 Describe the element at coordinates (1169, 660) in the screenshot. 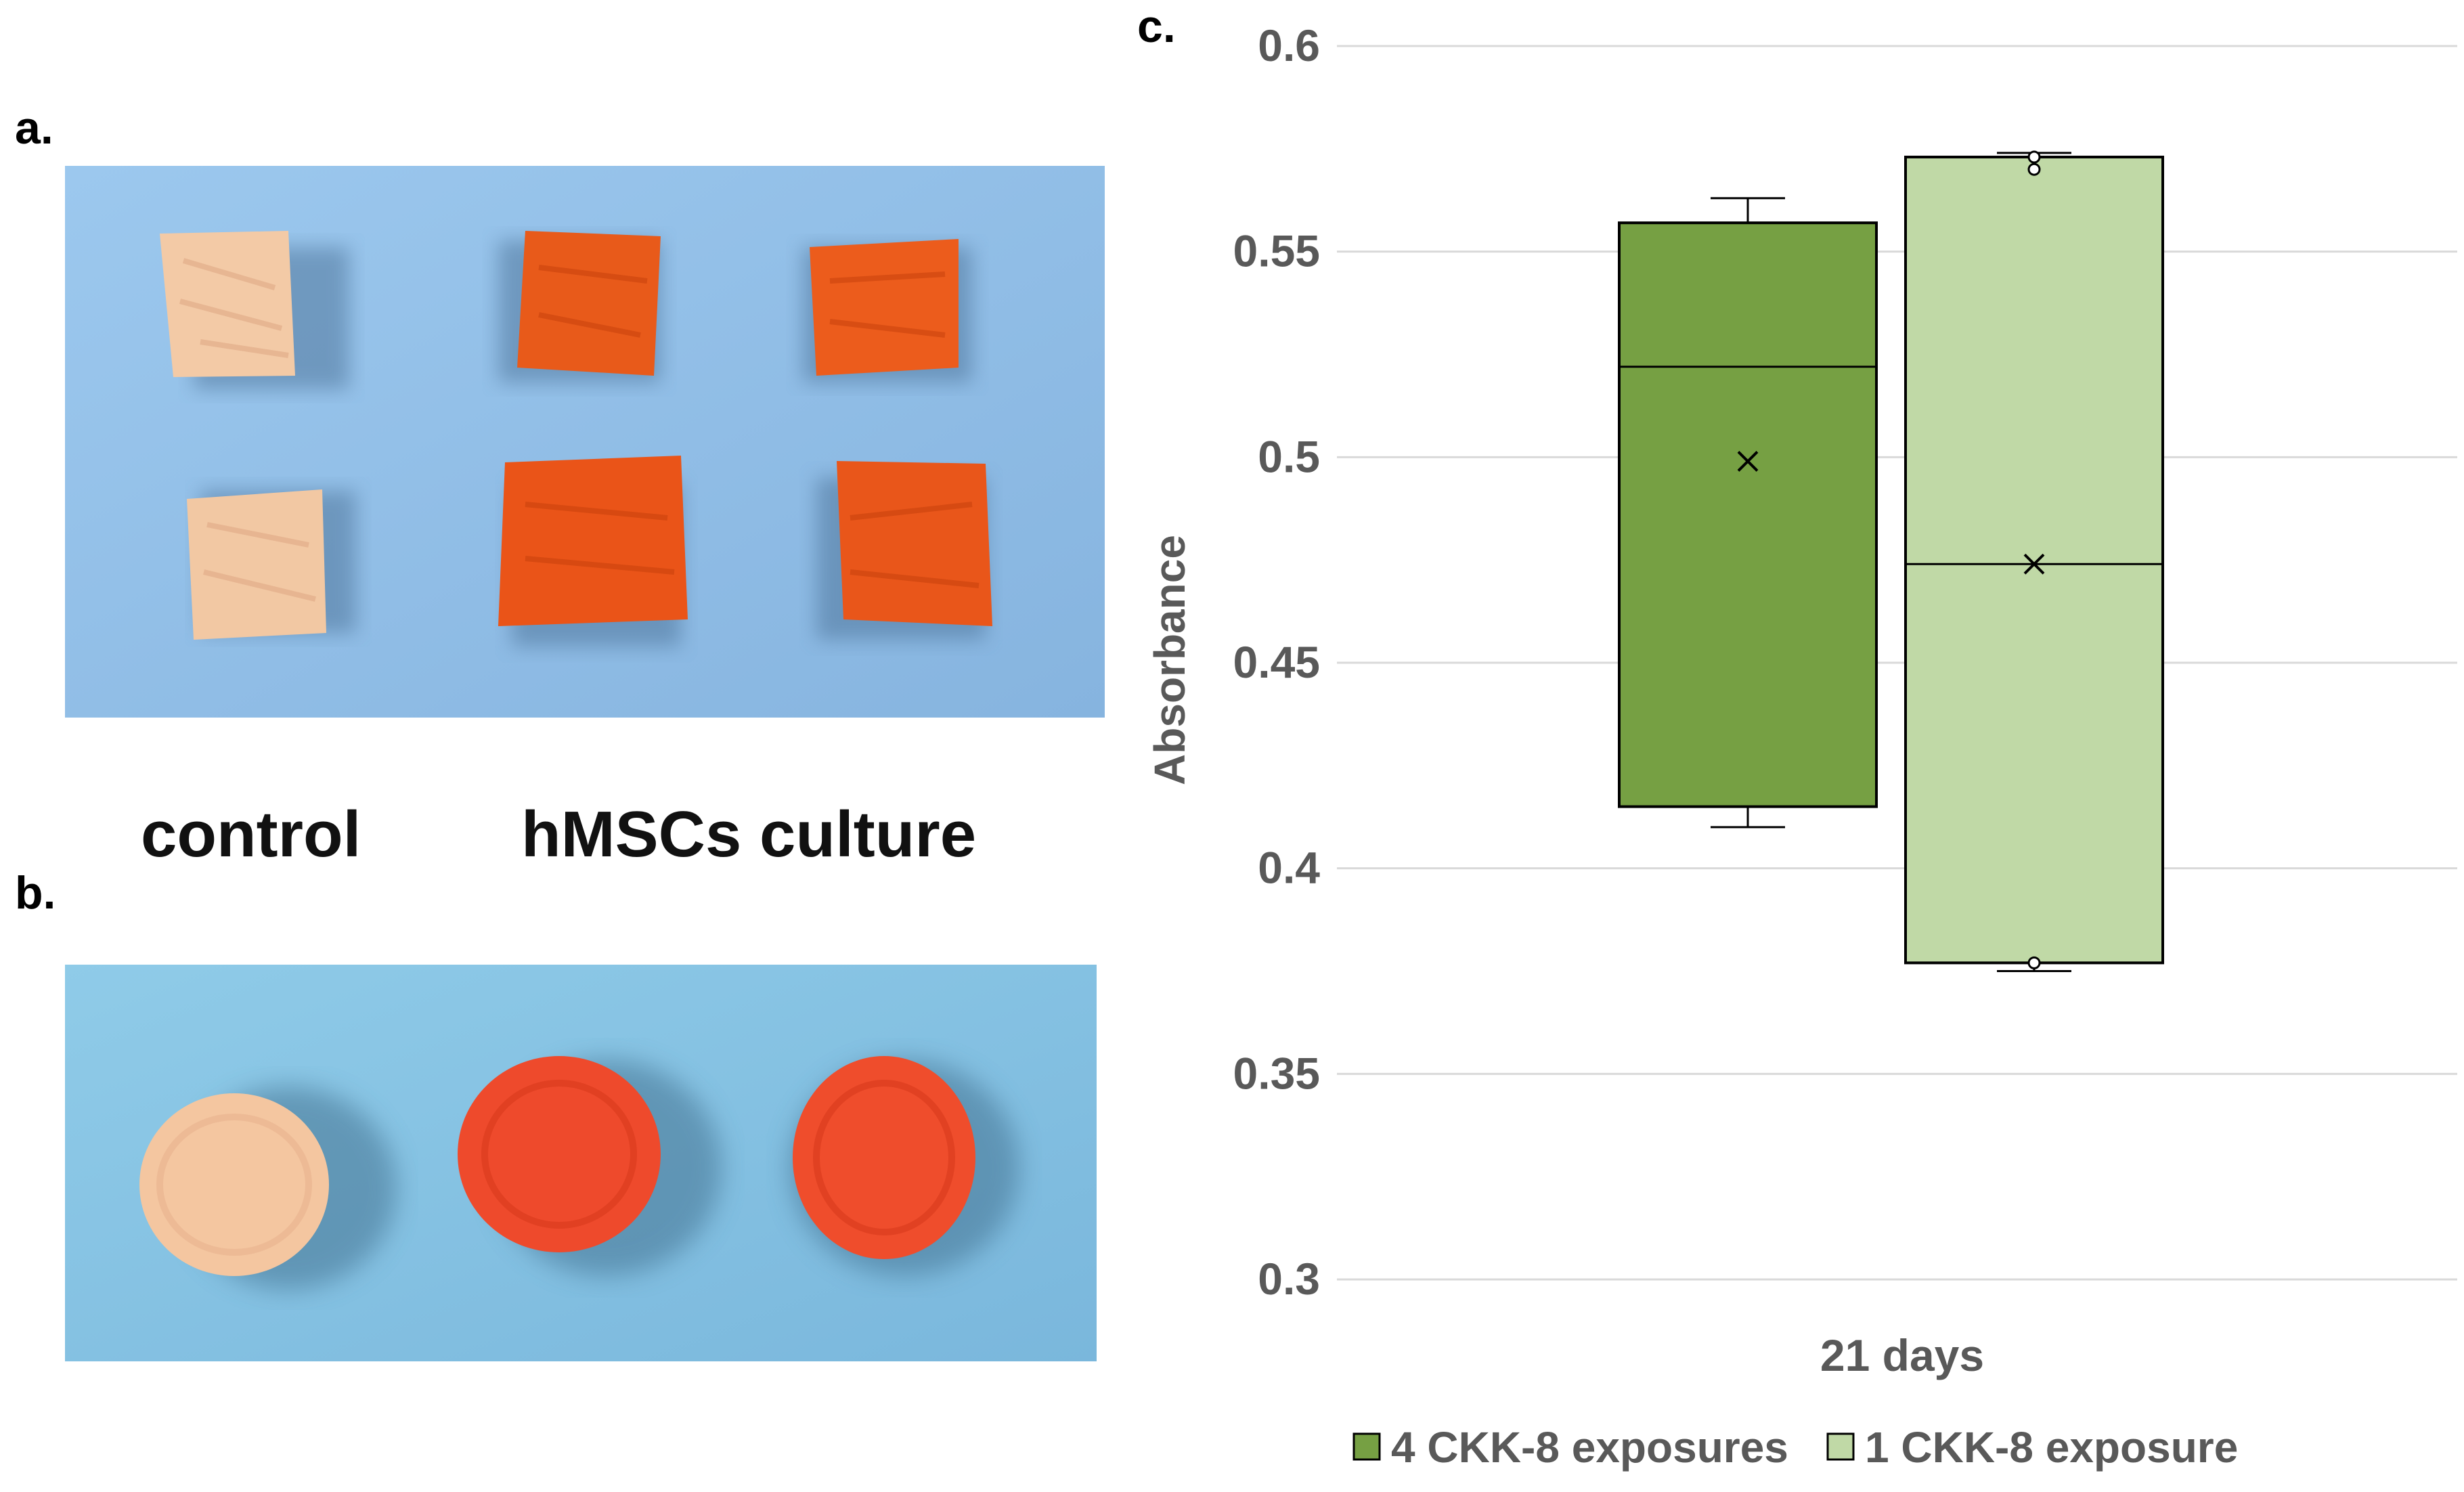

I see `y-axis-title: Absorbance` at that location.